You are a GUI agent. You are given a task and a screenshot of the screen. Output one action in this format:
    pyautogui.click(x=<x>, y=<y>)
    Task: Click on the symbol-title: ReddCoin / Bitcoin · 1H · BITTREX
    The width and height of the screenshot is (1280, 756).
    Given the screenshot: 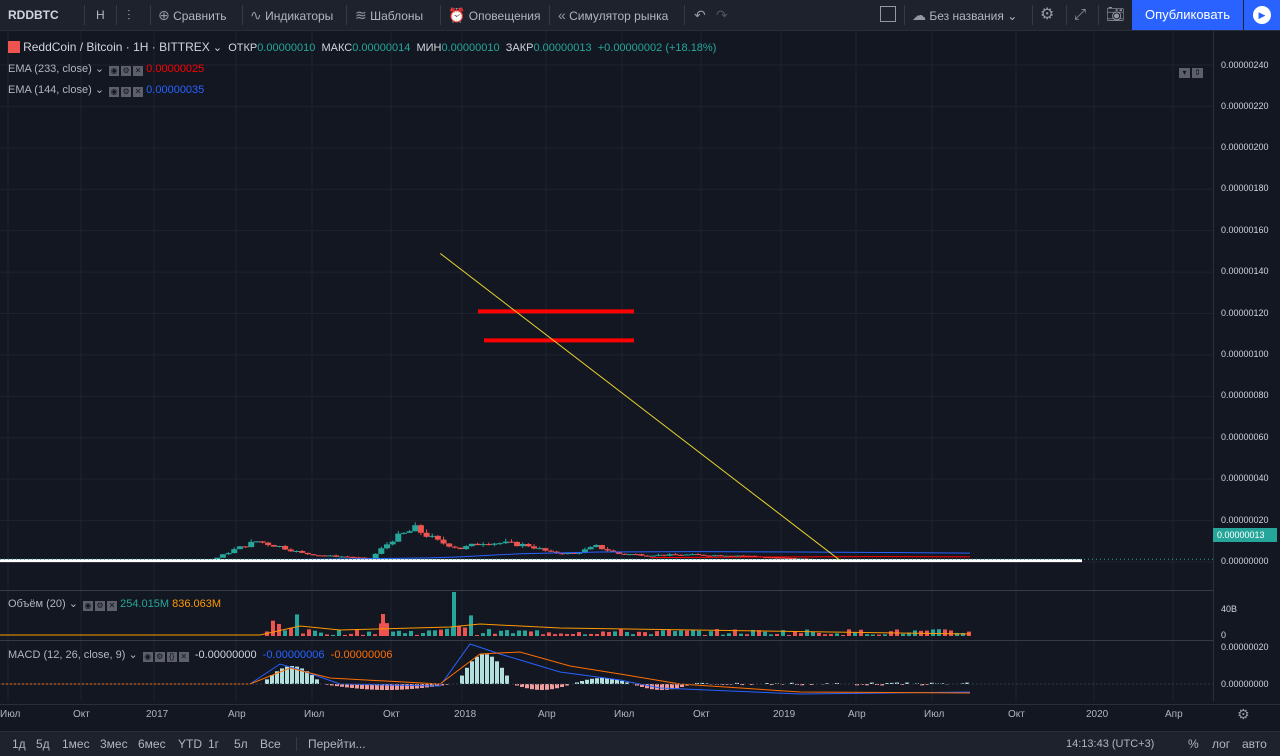 What is the action you would take?
    pyautogui.click(x=116, y=47)
    